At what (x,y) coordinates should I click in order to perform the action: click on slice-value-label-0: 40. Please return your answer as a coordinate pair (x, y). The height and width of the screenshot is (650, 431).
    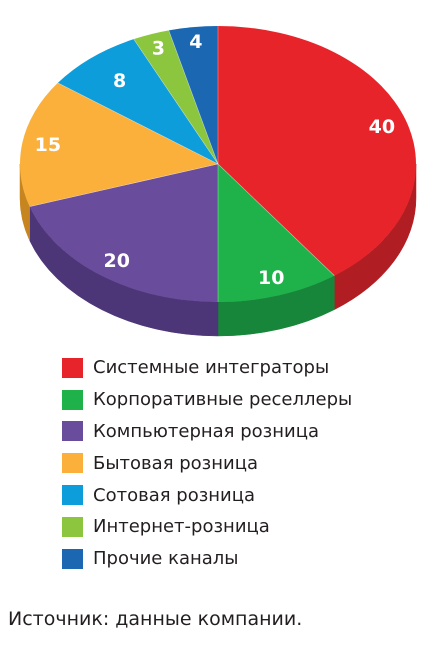
    Looking at the image, I should click on (382, 127).